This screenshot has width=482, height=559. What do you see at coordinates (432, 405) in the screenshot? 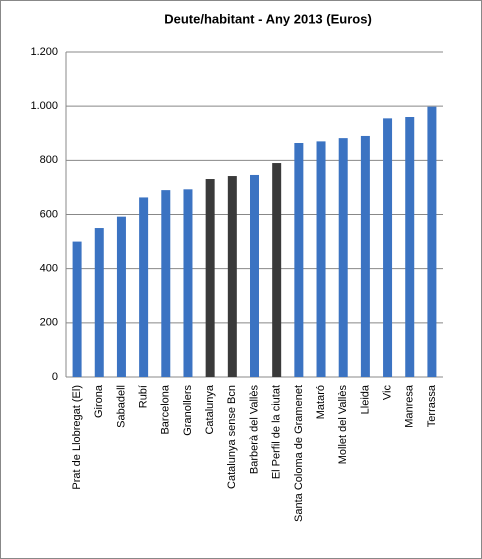
I see `x-tick-label: Terrassa` at bounding box center [432, 405].